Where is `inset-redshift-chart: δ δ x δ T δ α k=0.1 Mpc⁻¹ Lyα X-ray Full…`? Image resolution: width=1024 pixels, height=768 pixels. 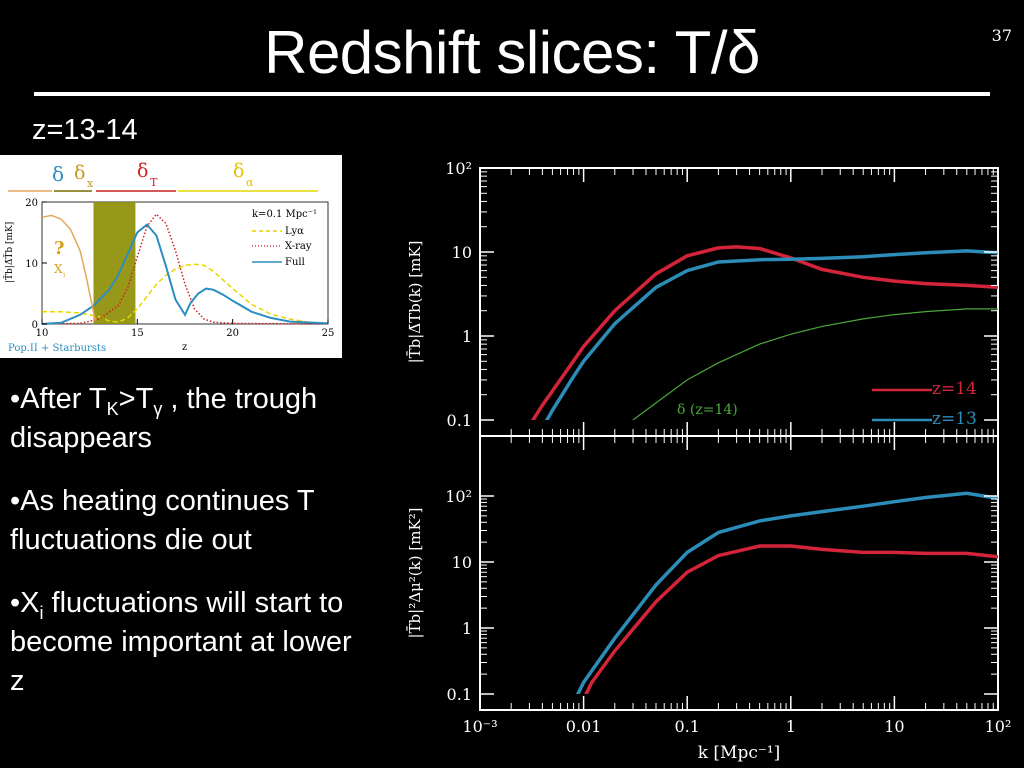
inset-redshift-chart: δ δ x δ T δ α k=0.1 Mpc⁻¹ Lyα X-ray Full… is located at coordinates (171, 256).